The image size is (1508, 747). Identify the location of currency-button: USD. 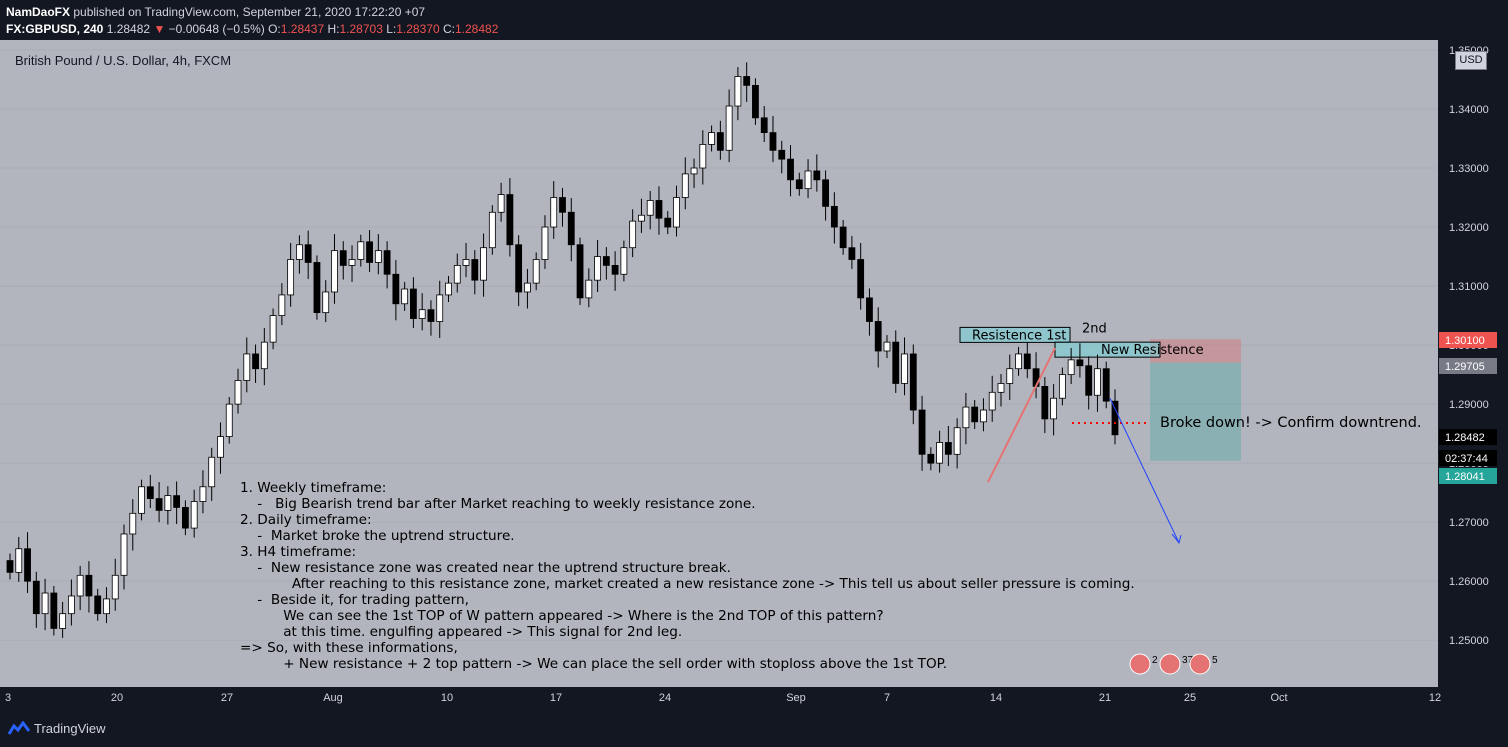
(1471, 60).